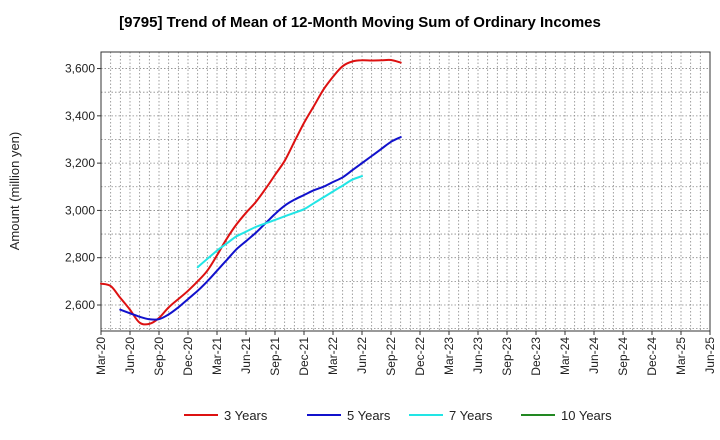 The image size is (720, 440). Describe the element at coordinates (304, 356) in the screenshot. I see `x-tick-label: Dec-21` at that location.